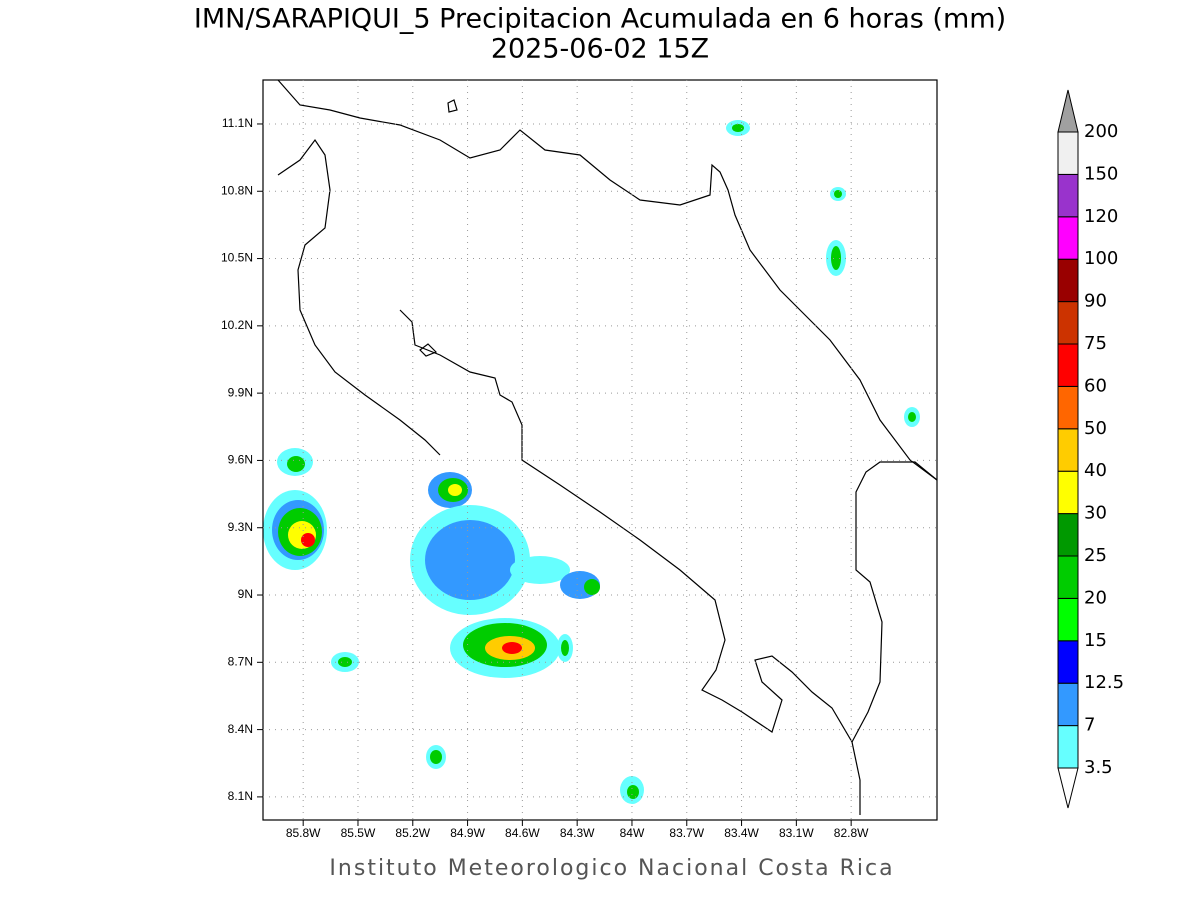  I want to click on colorbar-label: 12.5, so click(1104, 682).